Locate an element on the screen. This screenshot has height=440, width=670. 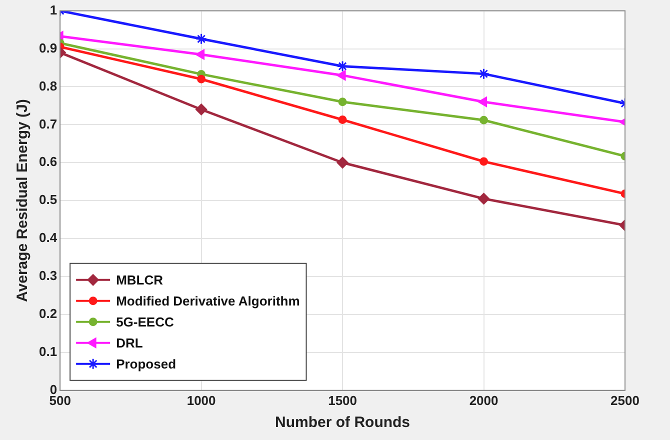
x-tick-label: 1500 is located at coordinates (342, 400).